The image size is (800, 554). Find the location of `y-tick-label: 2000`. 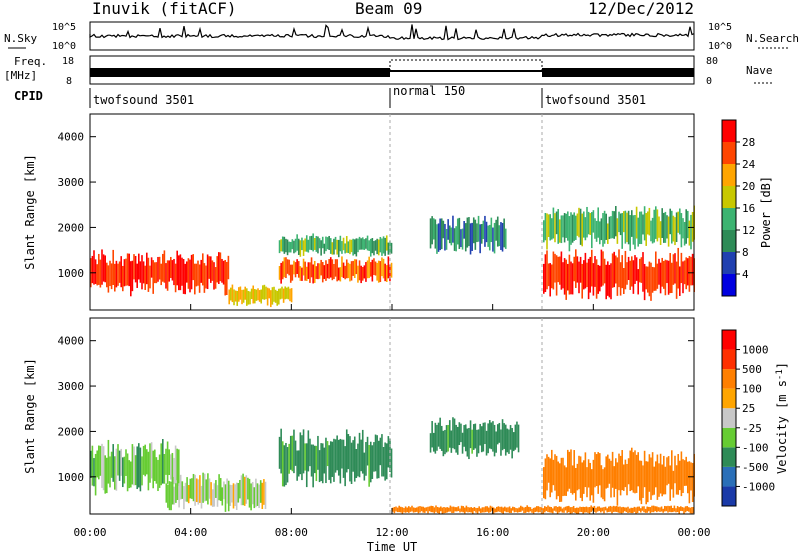

y-tick-label: 2000 is located at coordinates (71, 227).